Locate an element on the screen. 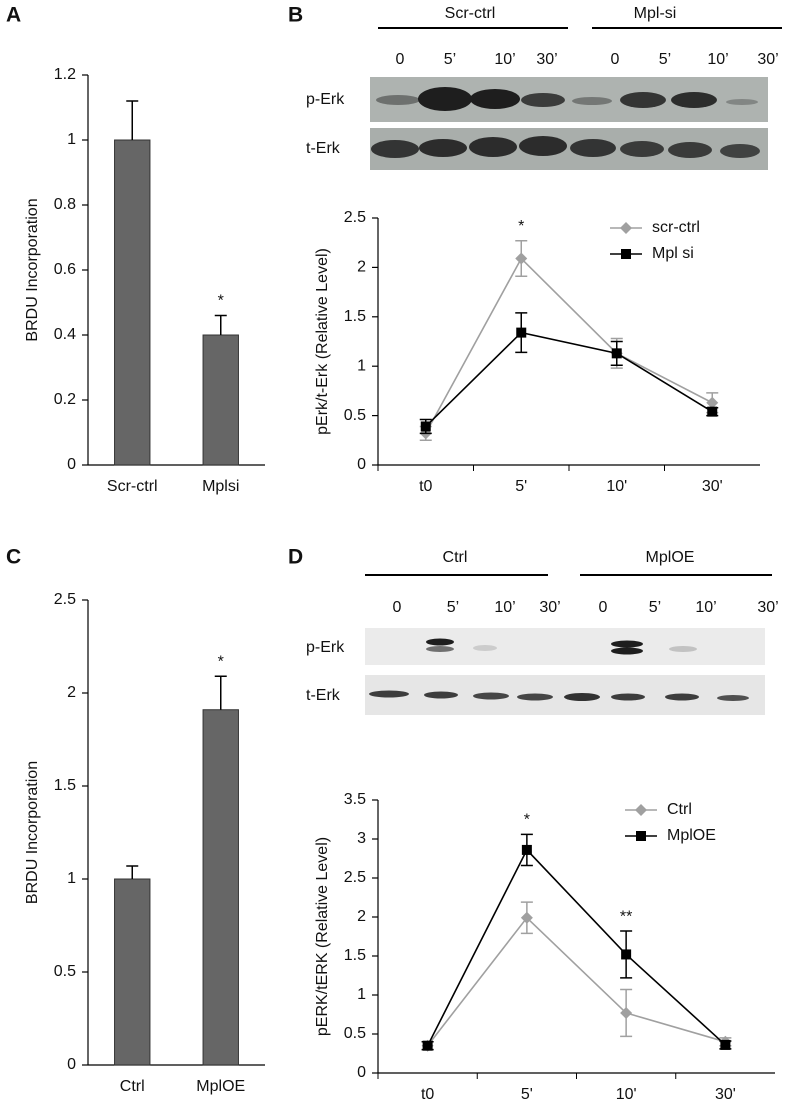 The height and width of the screenshot is (1102, 785). panel-label: D is located at coordinates (295, 557).